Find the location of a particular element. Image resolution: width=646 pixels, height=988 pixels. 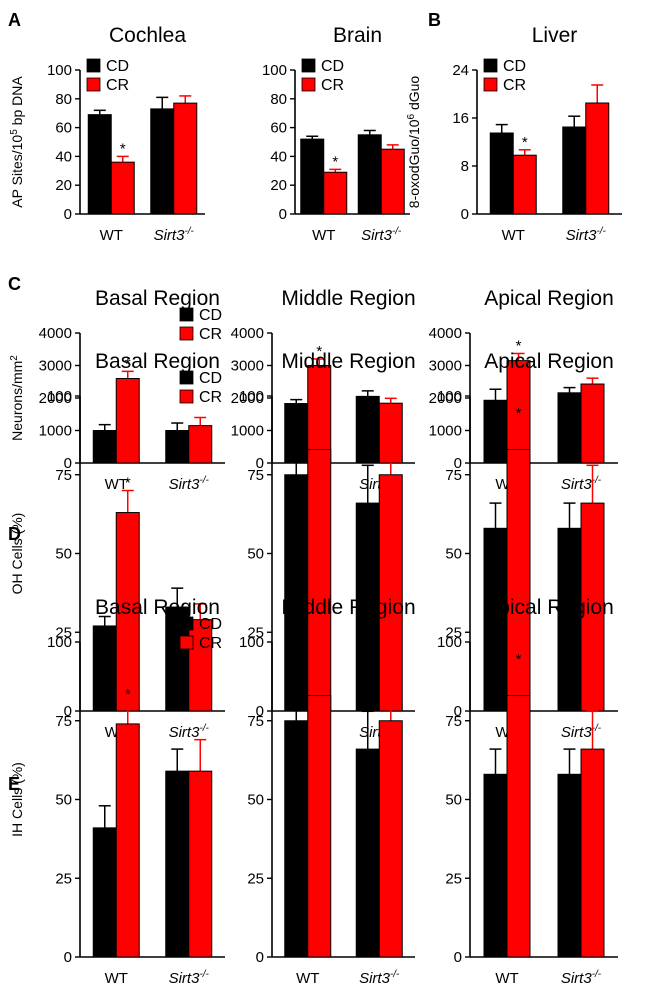

y-axis-label: OH Cells (%) is located at coordinates (17, 554).